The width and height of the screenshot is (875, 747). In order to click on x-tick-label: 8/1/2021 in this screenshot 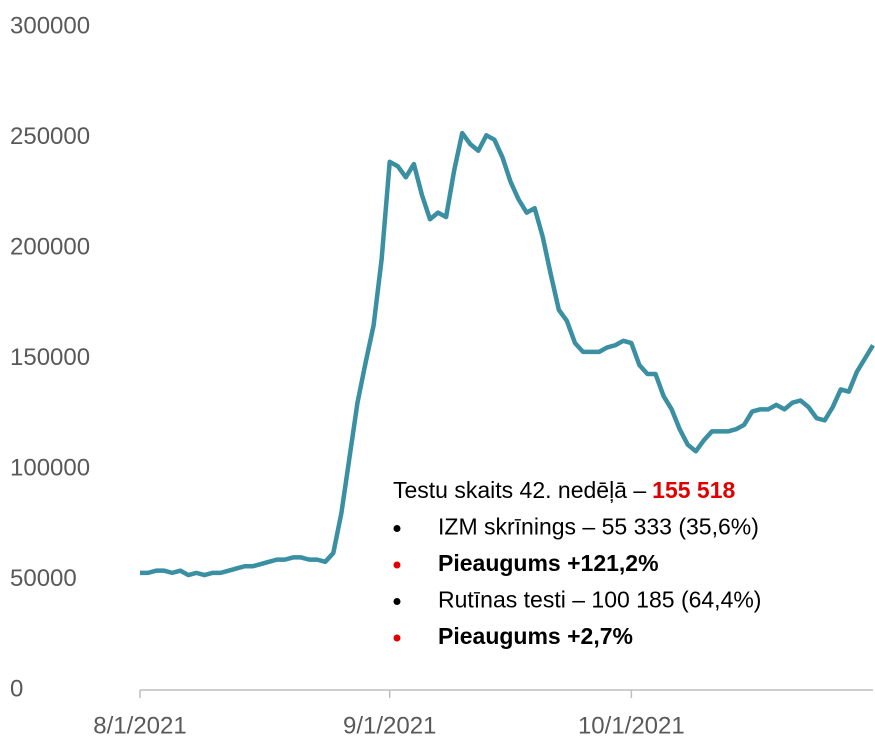, I will do `click(139, 725)`.